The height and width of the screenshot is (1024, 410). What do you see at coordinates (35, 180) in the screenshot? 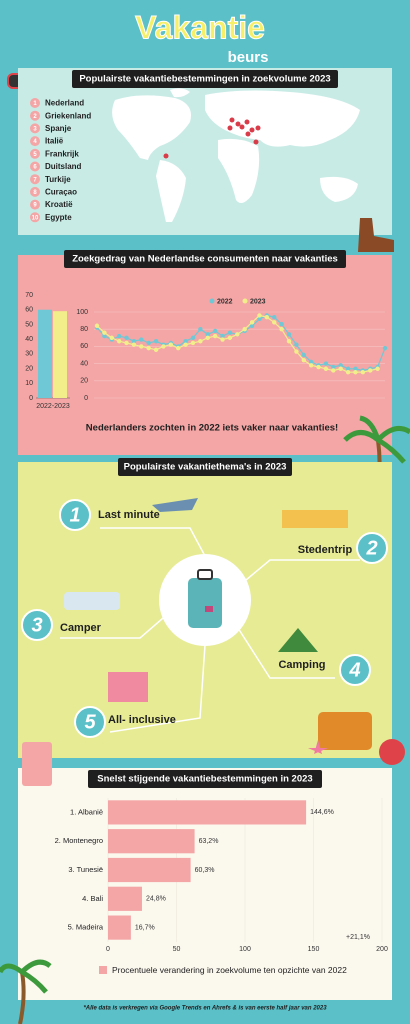
I see `rank-number: 7` at bounding box center [35, 180].